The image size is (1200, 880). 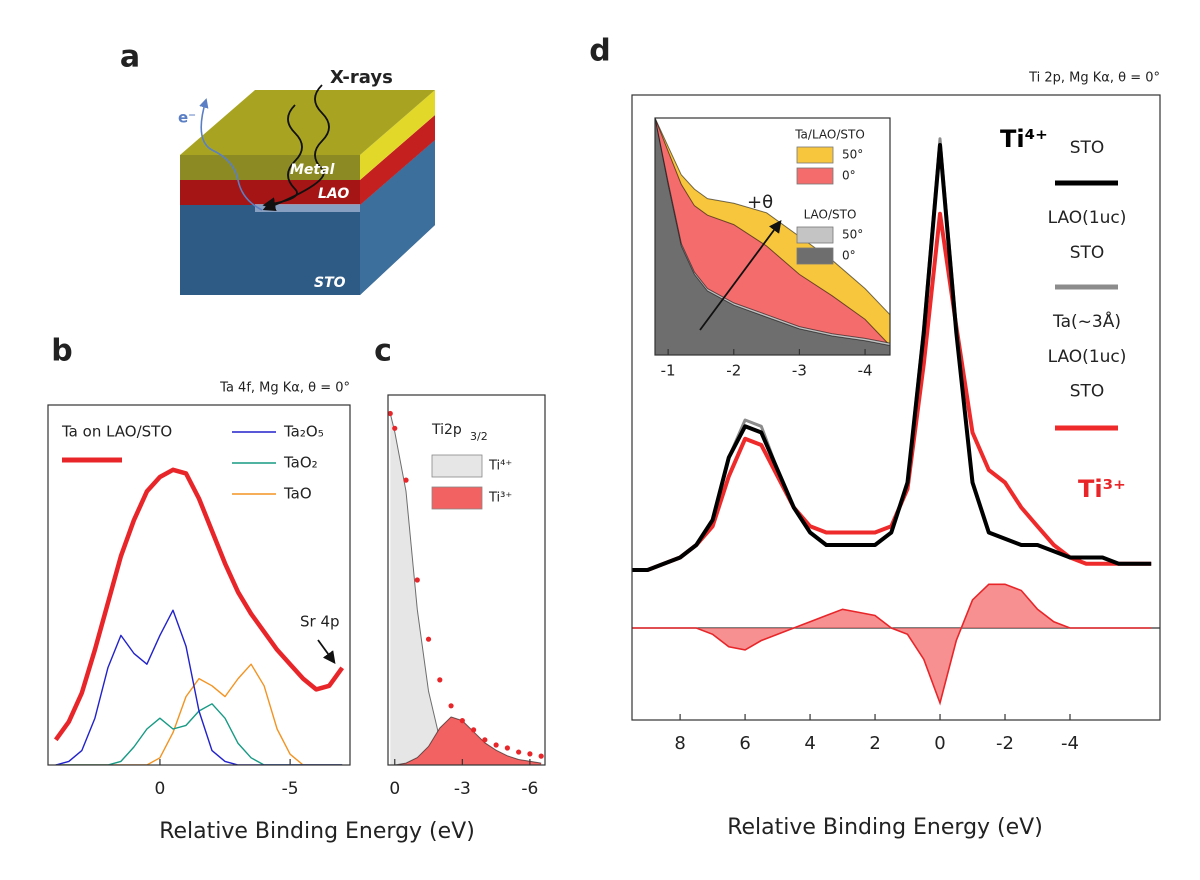 I want to click on difference-area, so click(x=892, y=643).